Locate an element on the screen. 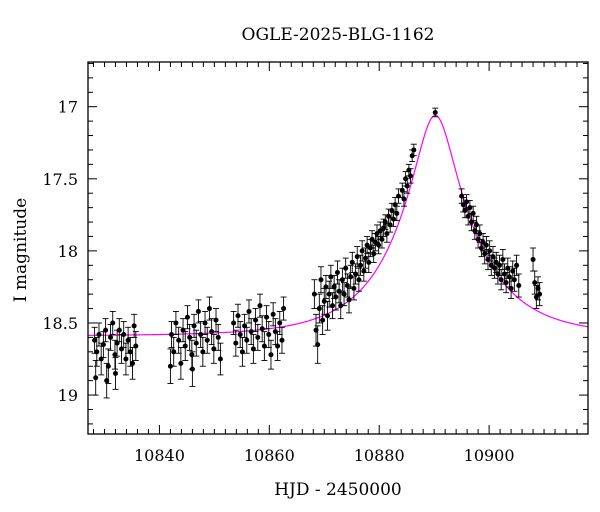  x-axis-label: HJD - 2450000 is located at coordinates (338, 490).